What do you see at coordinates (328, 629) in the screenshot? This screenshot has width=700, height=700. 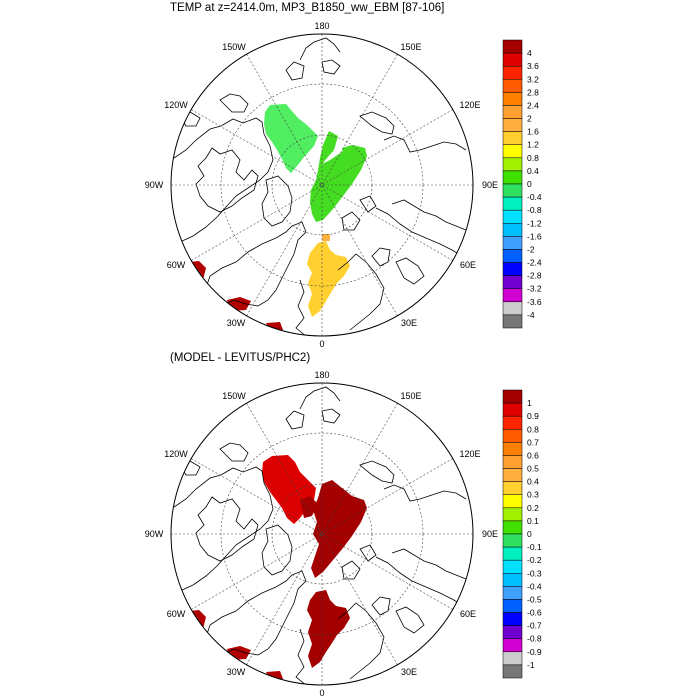 I see `field-patch-atlantic-b` at bounding box center [328, 629].